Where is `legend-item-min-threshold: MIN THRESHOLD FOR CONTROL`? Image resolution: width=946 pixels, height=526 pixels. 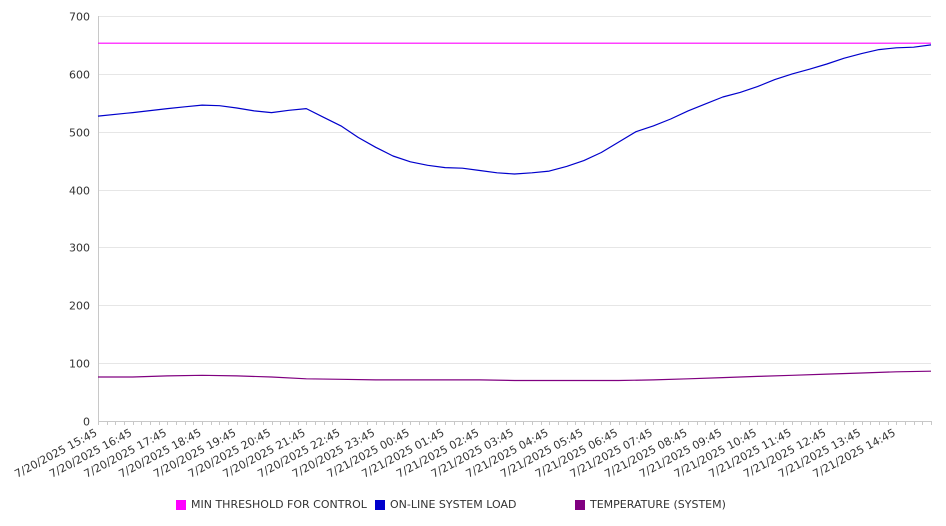
legend-item-min-threshold: MIN THRESHOLD FOR CONTROL is located at coordinates (271, 504).